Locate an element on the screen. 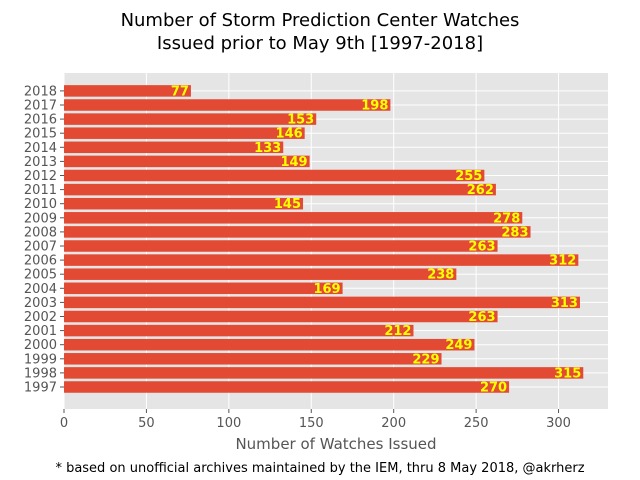 This screenshot has height=480, width=640. y-tick-label-2006: 2006 is located at coordinates (40, 261).